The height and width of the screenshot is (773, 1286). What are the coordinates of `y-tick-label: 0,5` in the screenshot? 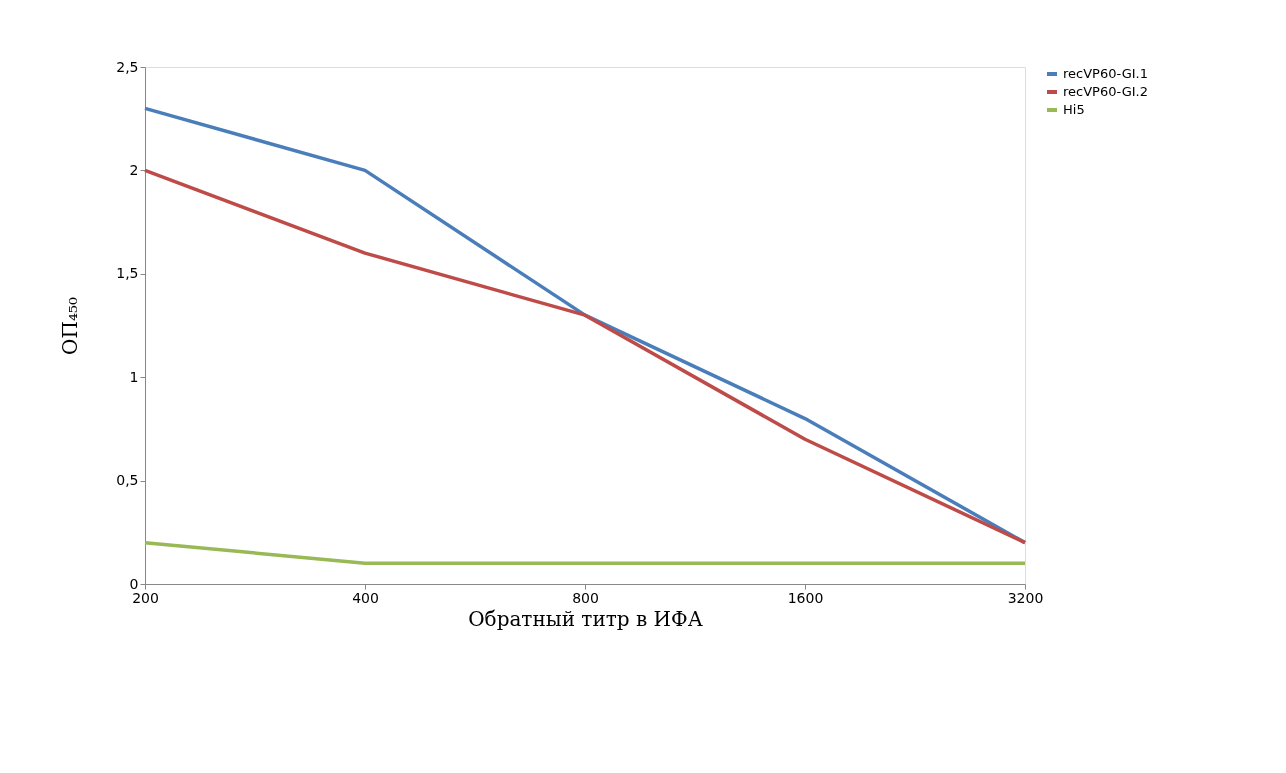 It's located at (127, 480).